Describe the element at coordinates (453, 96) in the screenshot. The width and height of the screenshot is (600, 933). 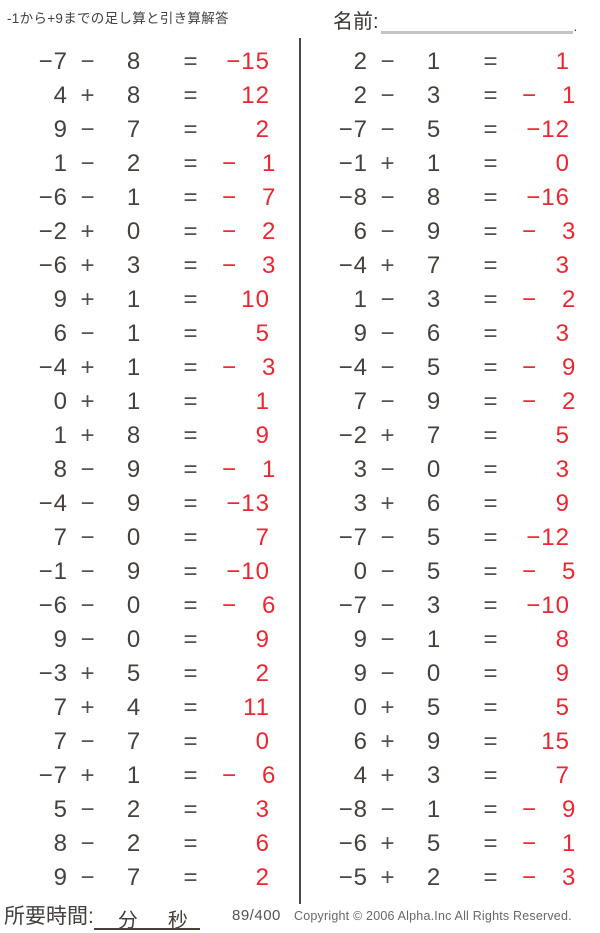
I see `problem-row: 2 − 3 = − 1` at that location.